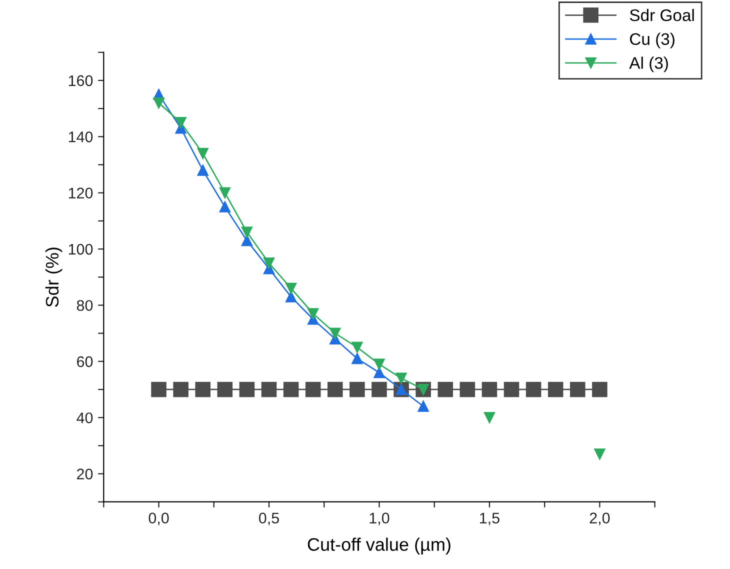 This screenshot has height=569, width=730. Describe the element at coordinates (379, 546) in the screenshot. I see `x-axis-title: Cut-off value (µm)` at that location.